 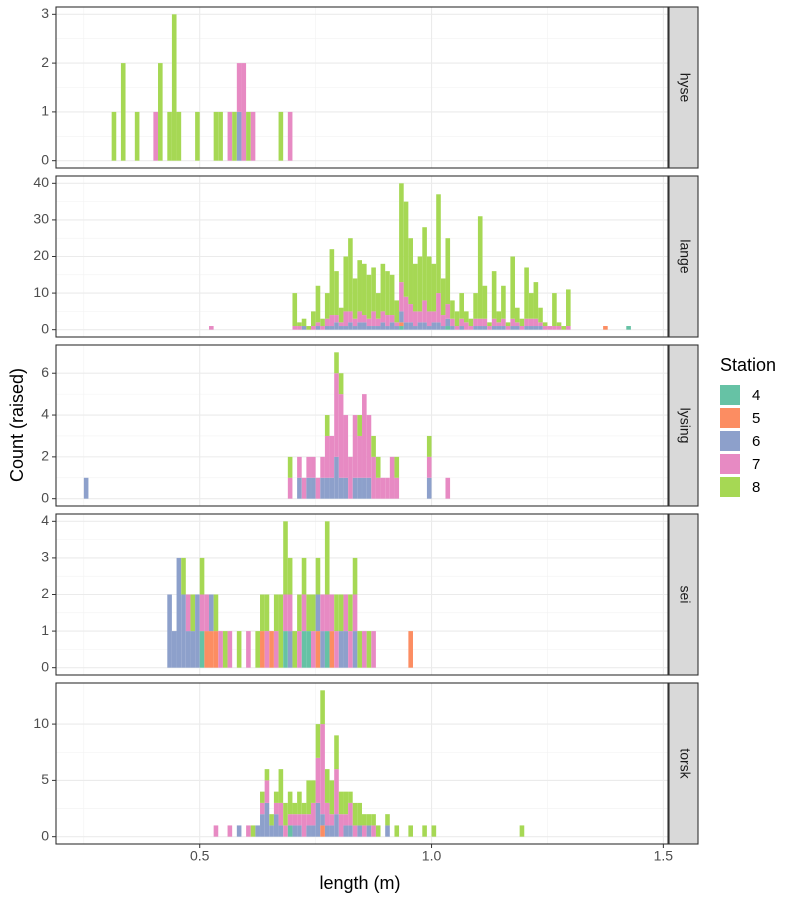 What do you see at coordinates (359, 883) in the screenshot?
I see `x-axis-title: length (m)` at bounding box center [359, 883].